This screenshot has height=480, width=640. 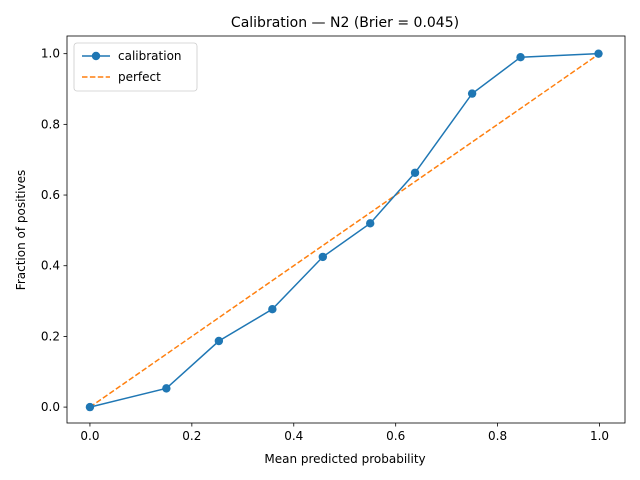 What do you see at coordinates (345, 23) in the screenshot?
I see `chart-title: Calibration — N2 (Brier = 0.045)` at bounding box center [345, 23].